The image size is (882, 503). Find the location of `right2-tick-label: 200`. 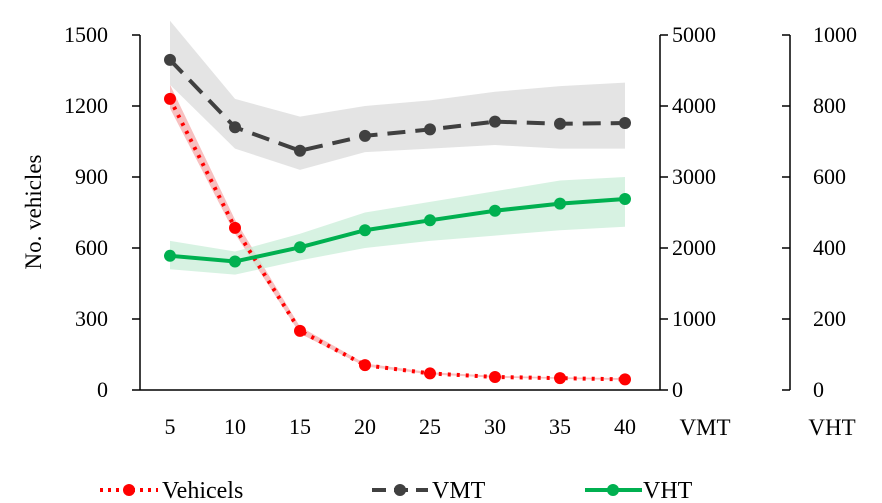

right2-tick-label: 200 is located at coordinates (829, 318).